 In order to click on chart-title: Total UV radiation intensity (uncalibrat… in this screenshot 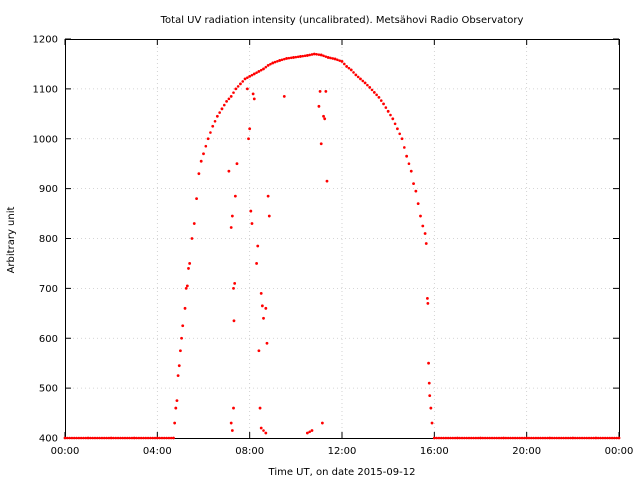, I will do `click(342, 20)`.